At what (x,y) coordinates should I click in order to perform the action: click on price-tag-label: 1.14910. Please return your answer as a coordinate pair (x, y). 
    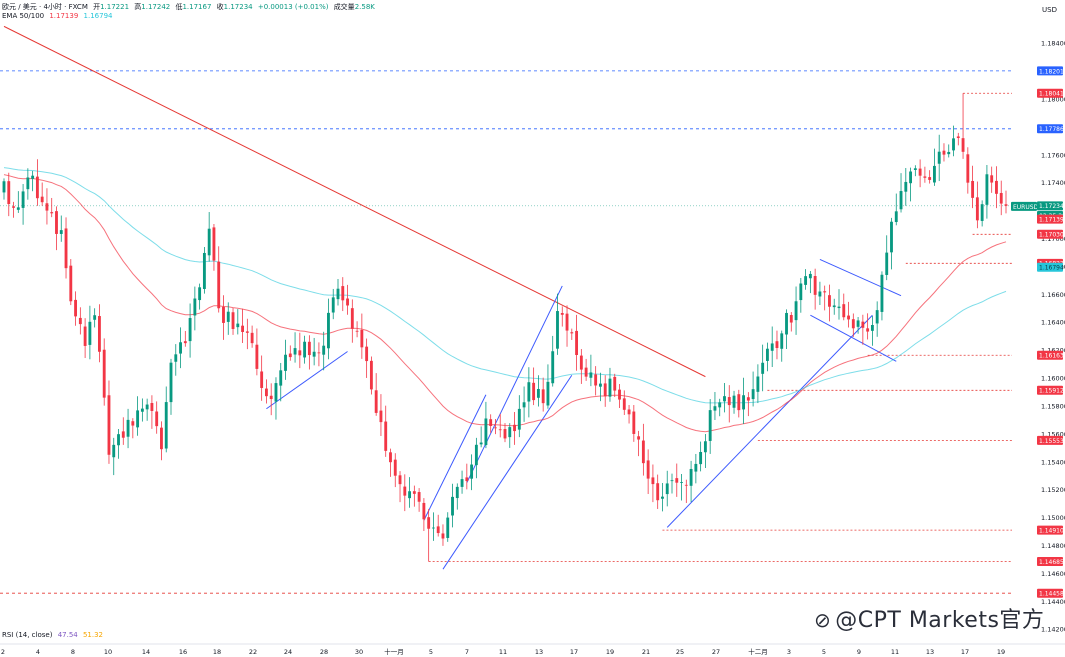
    Looking at the image, I should click on (1051, 531).